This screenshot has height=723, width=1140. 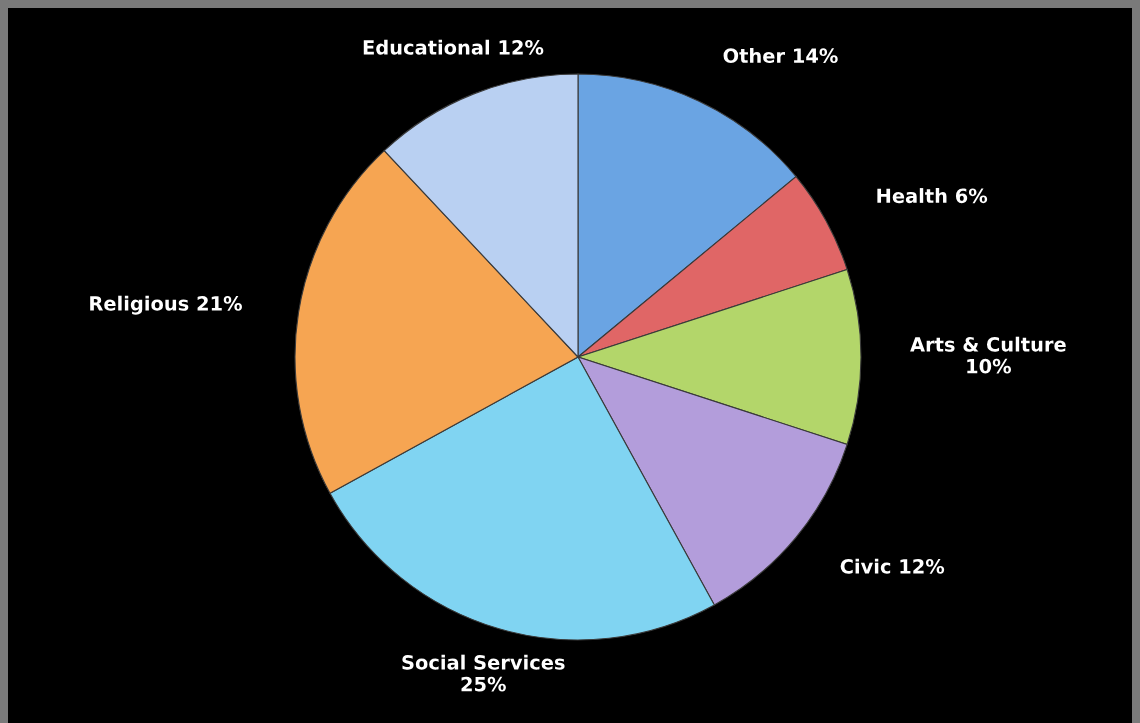 I want to click on slice-label: Educational 12%, so click(x=453, y=47).